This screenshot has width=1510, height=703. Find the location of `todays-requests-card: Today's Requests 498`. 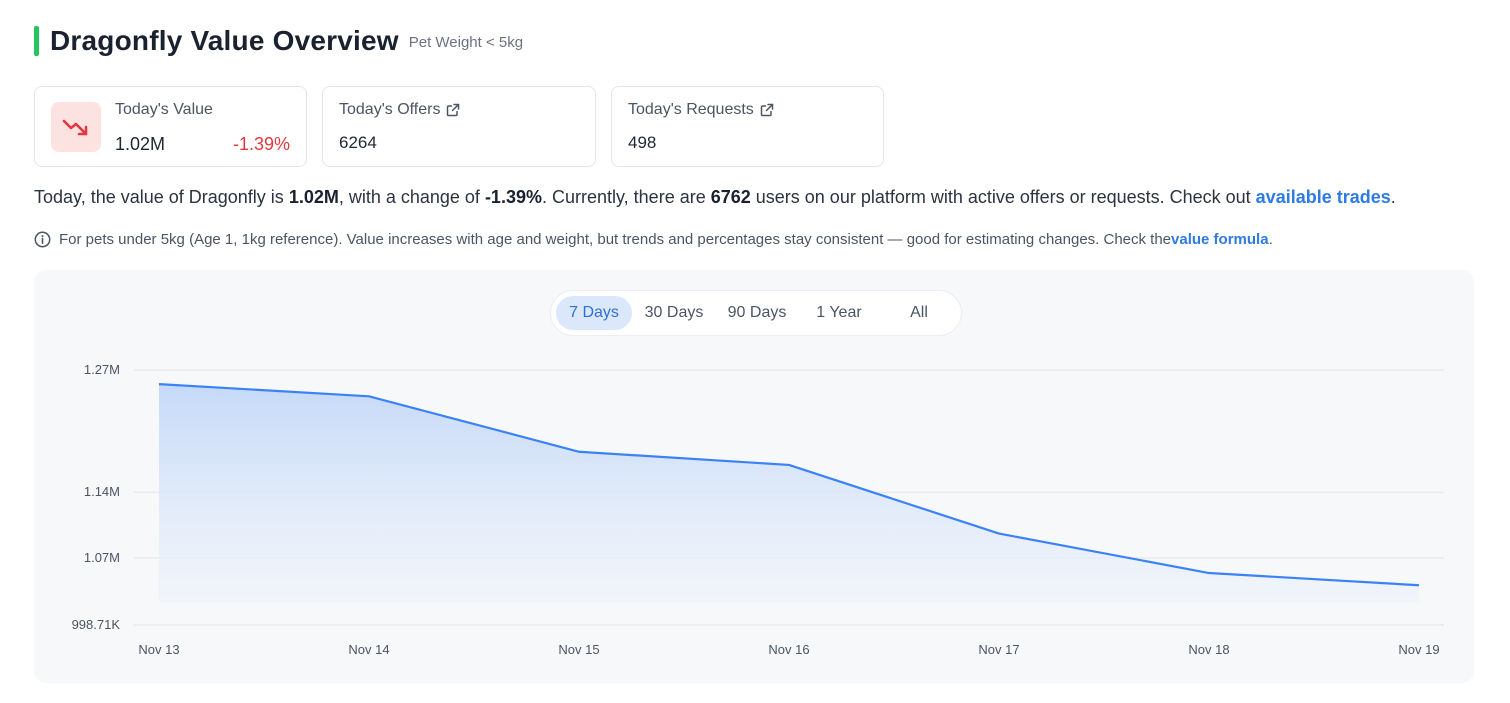

todays-requests-card: Today's Requests 498 is located at coordinates (747, 126).